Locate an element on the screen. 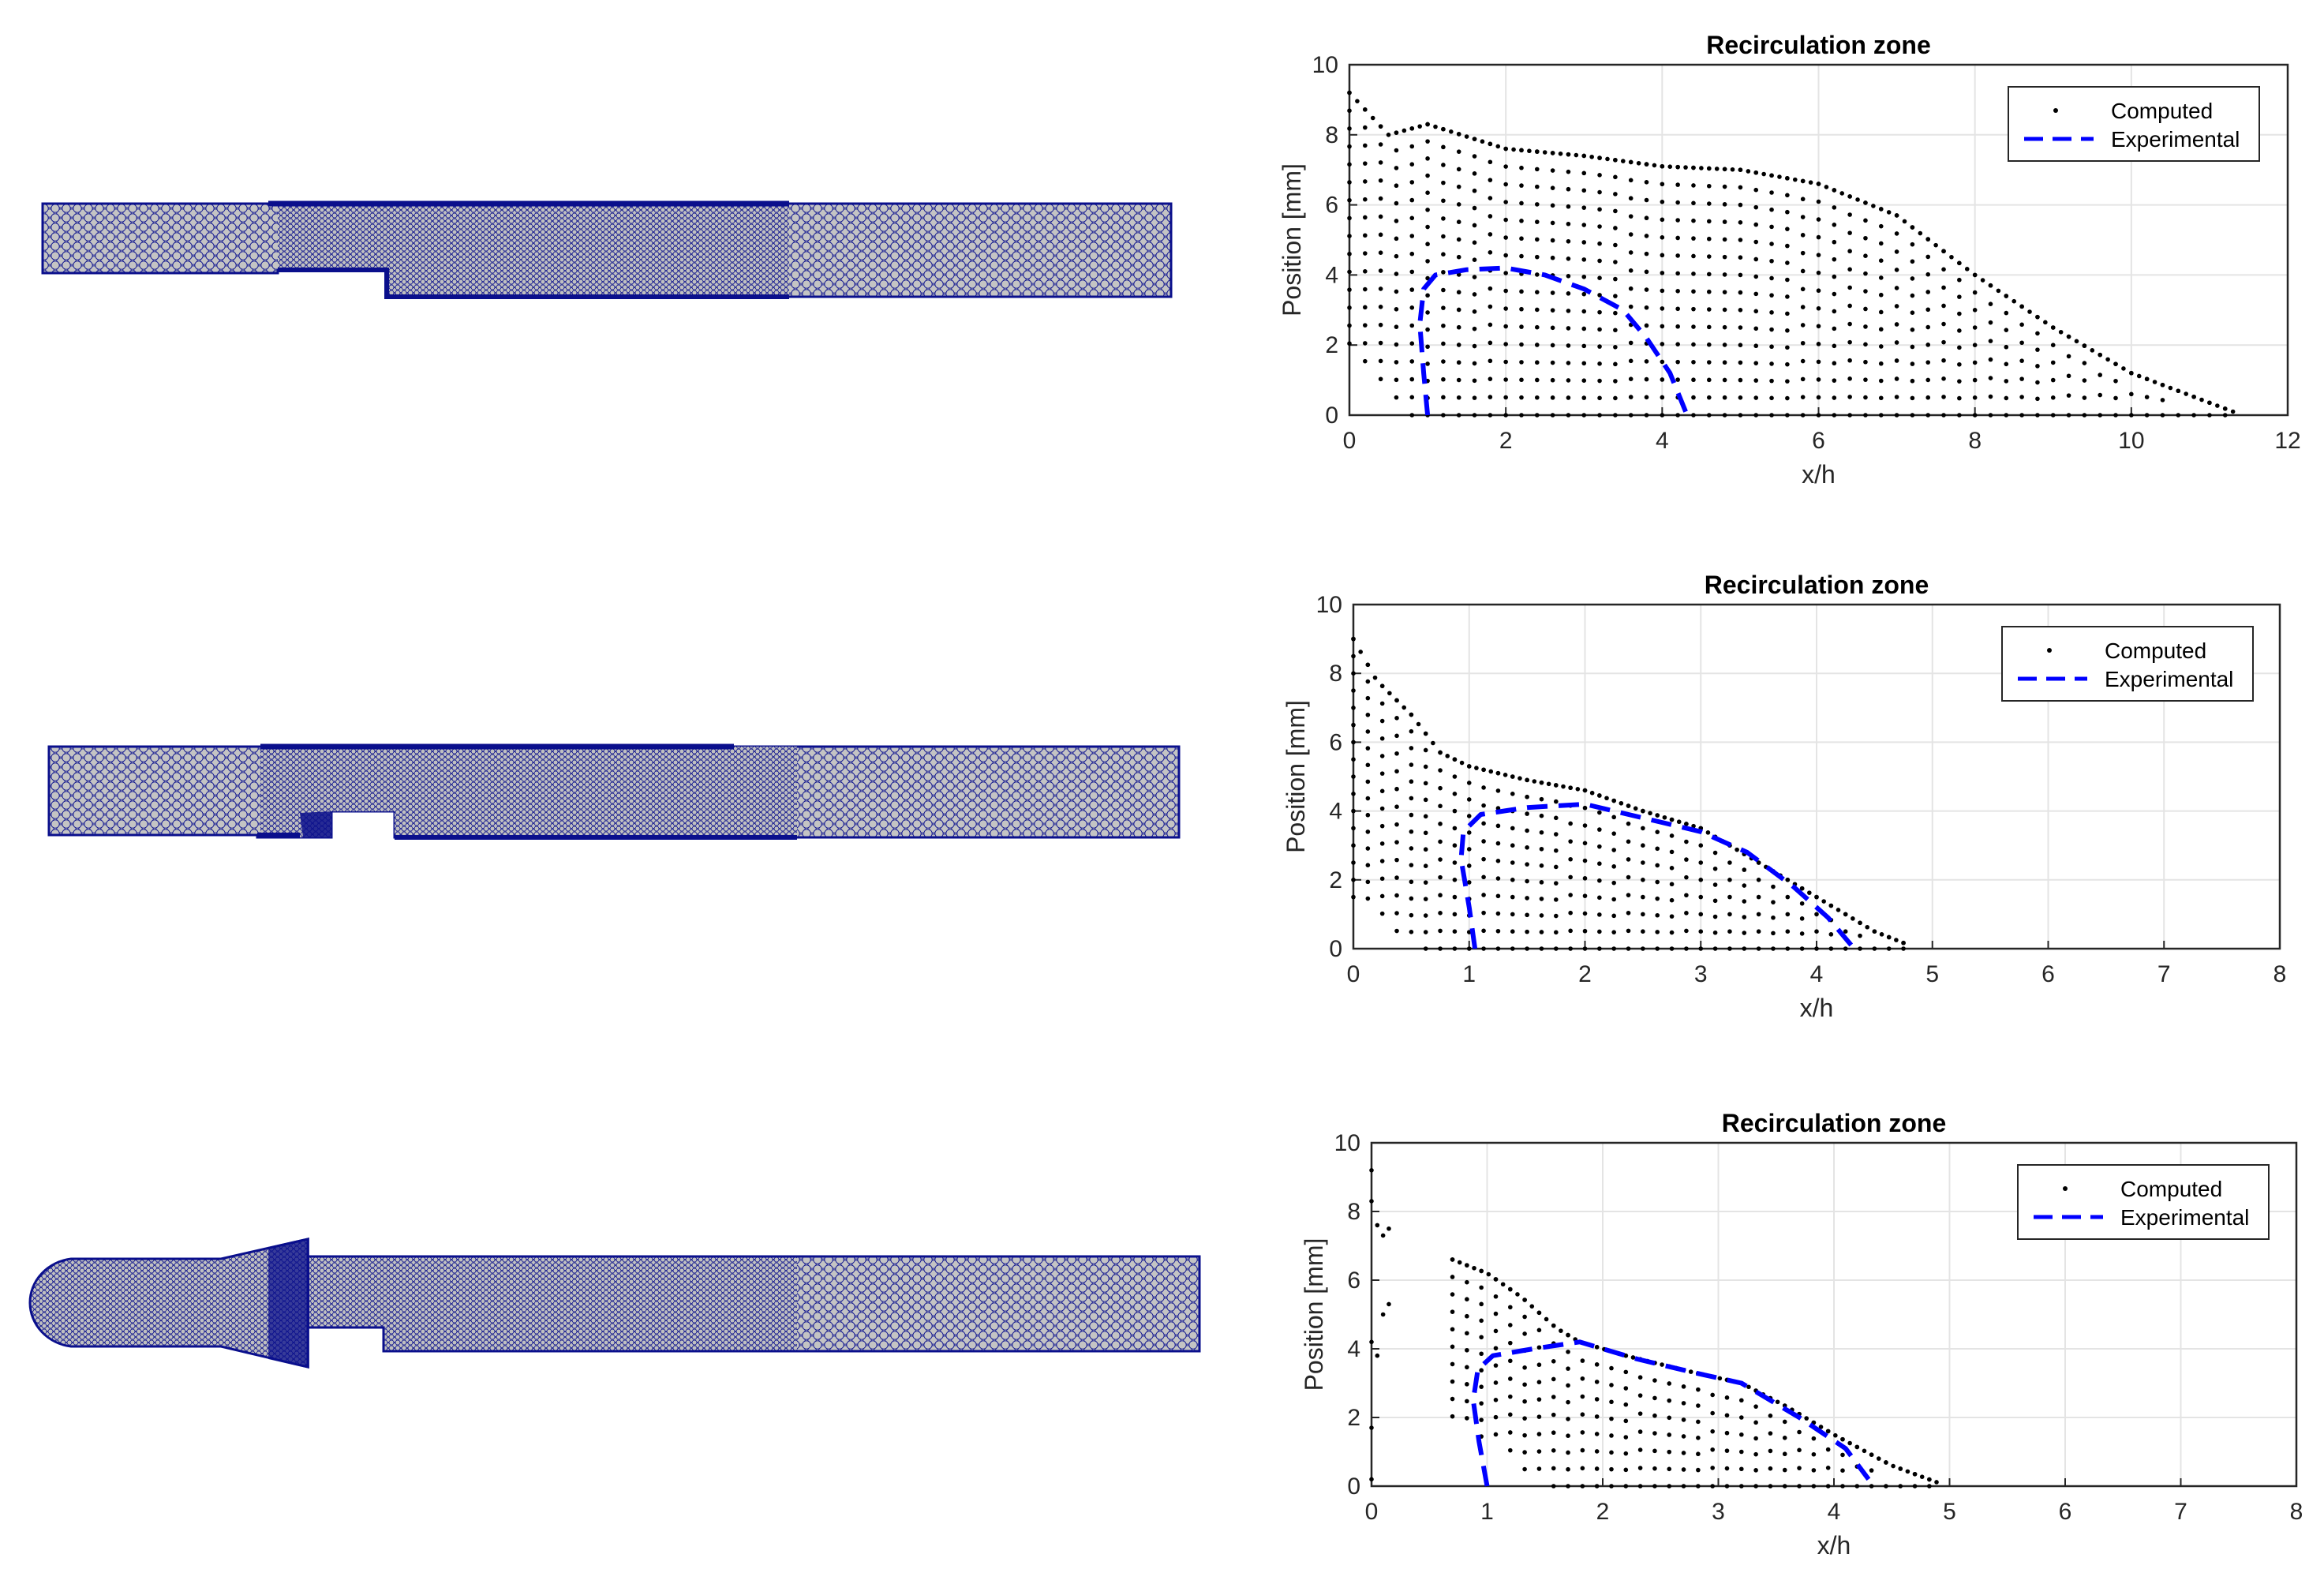  axes-box is located at coordinates (1834, 1314).